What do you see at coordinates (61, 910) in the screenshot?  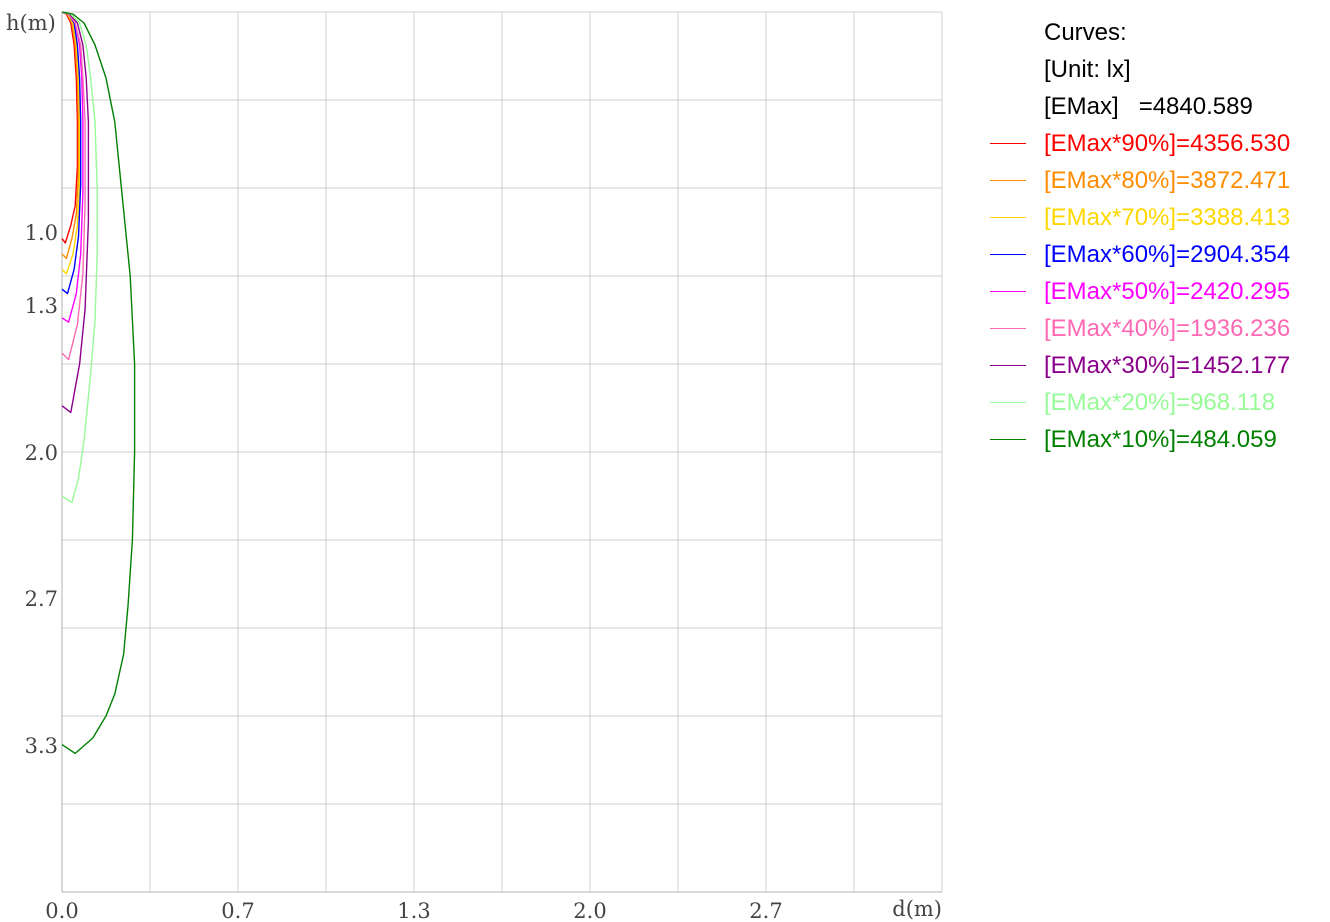 I see `x-tick-label: 0.0` at bounding box center [61, 910].